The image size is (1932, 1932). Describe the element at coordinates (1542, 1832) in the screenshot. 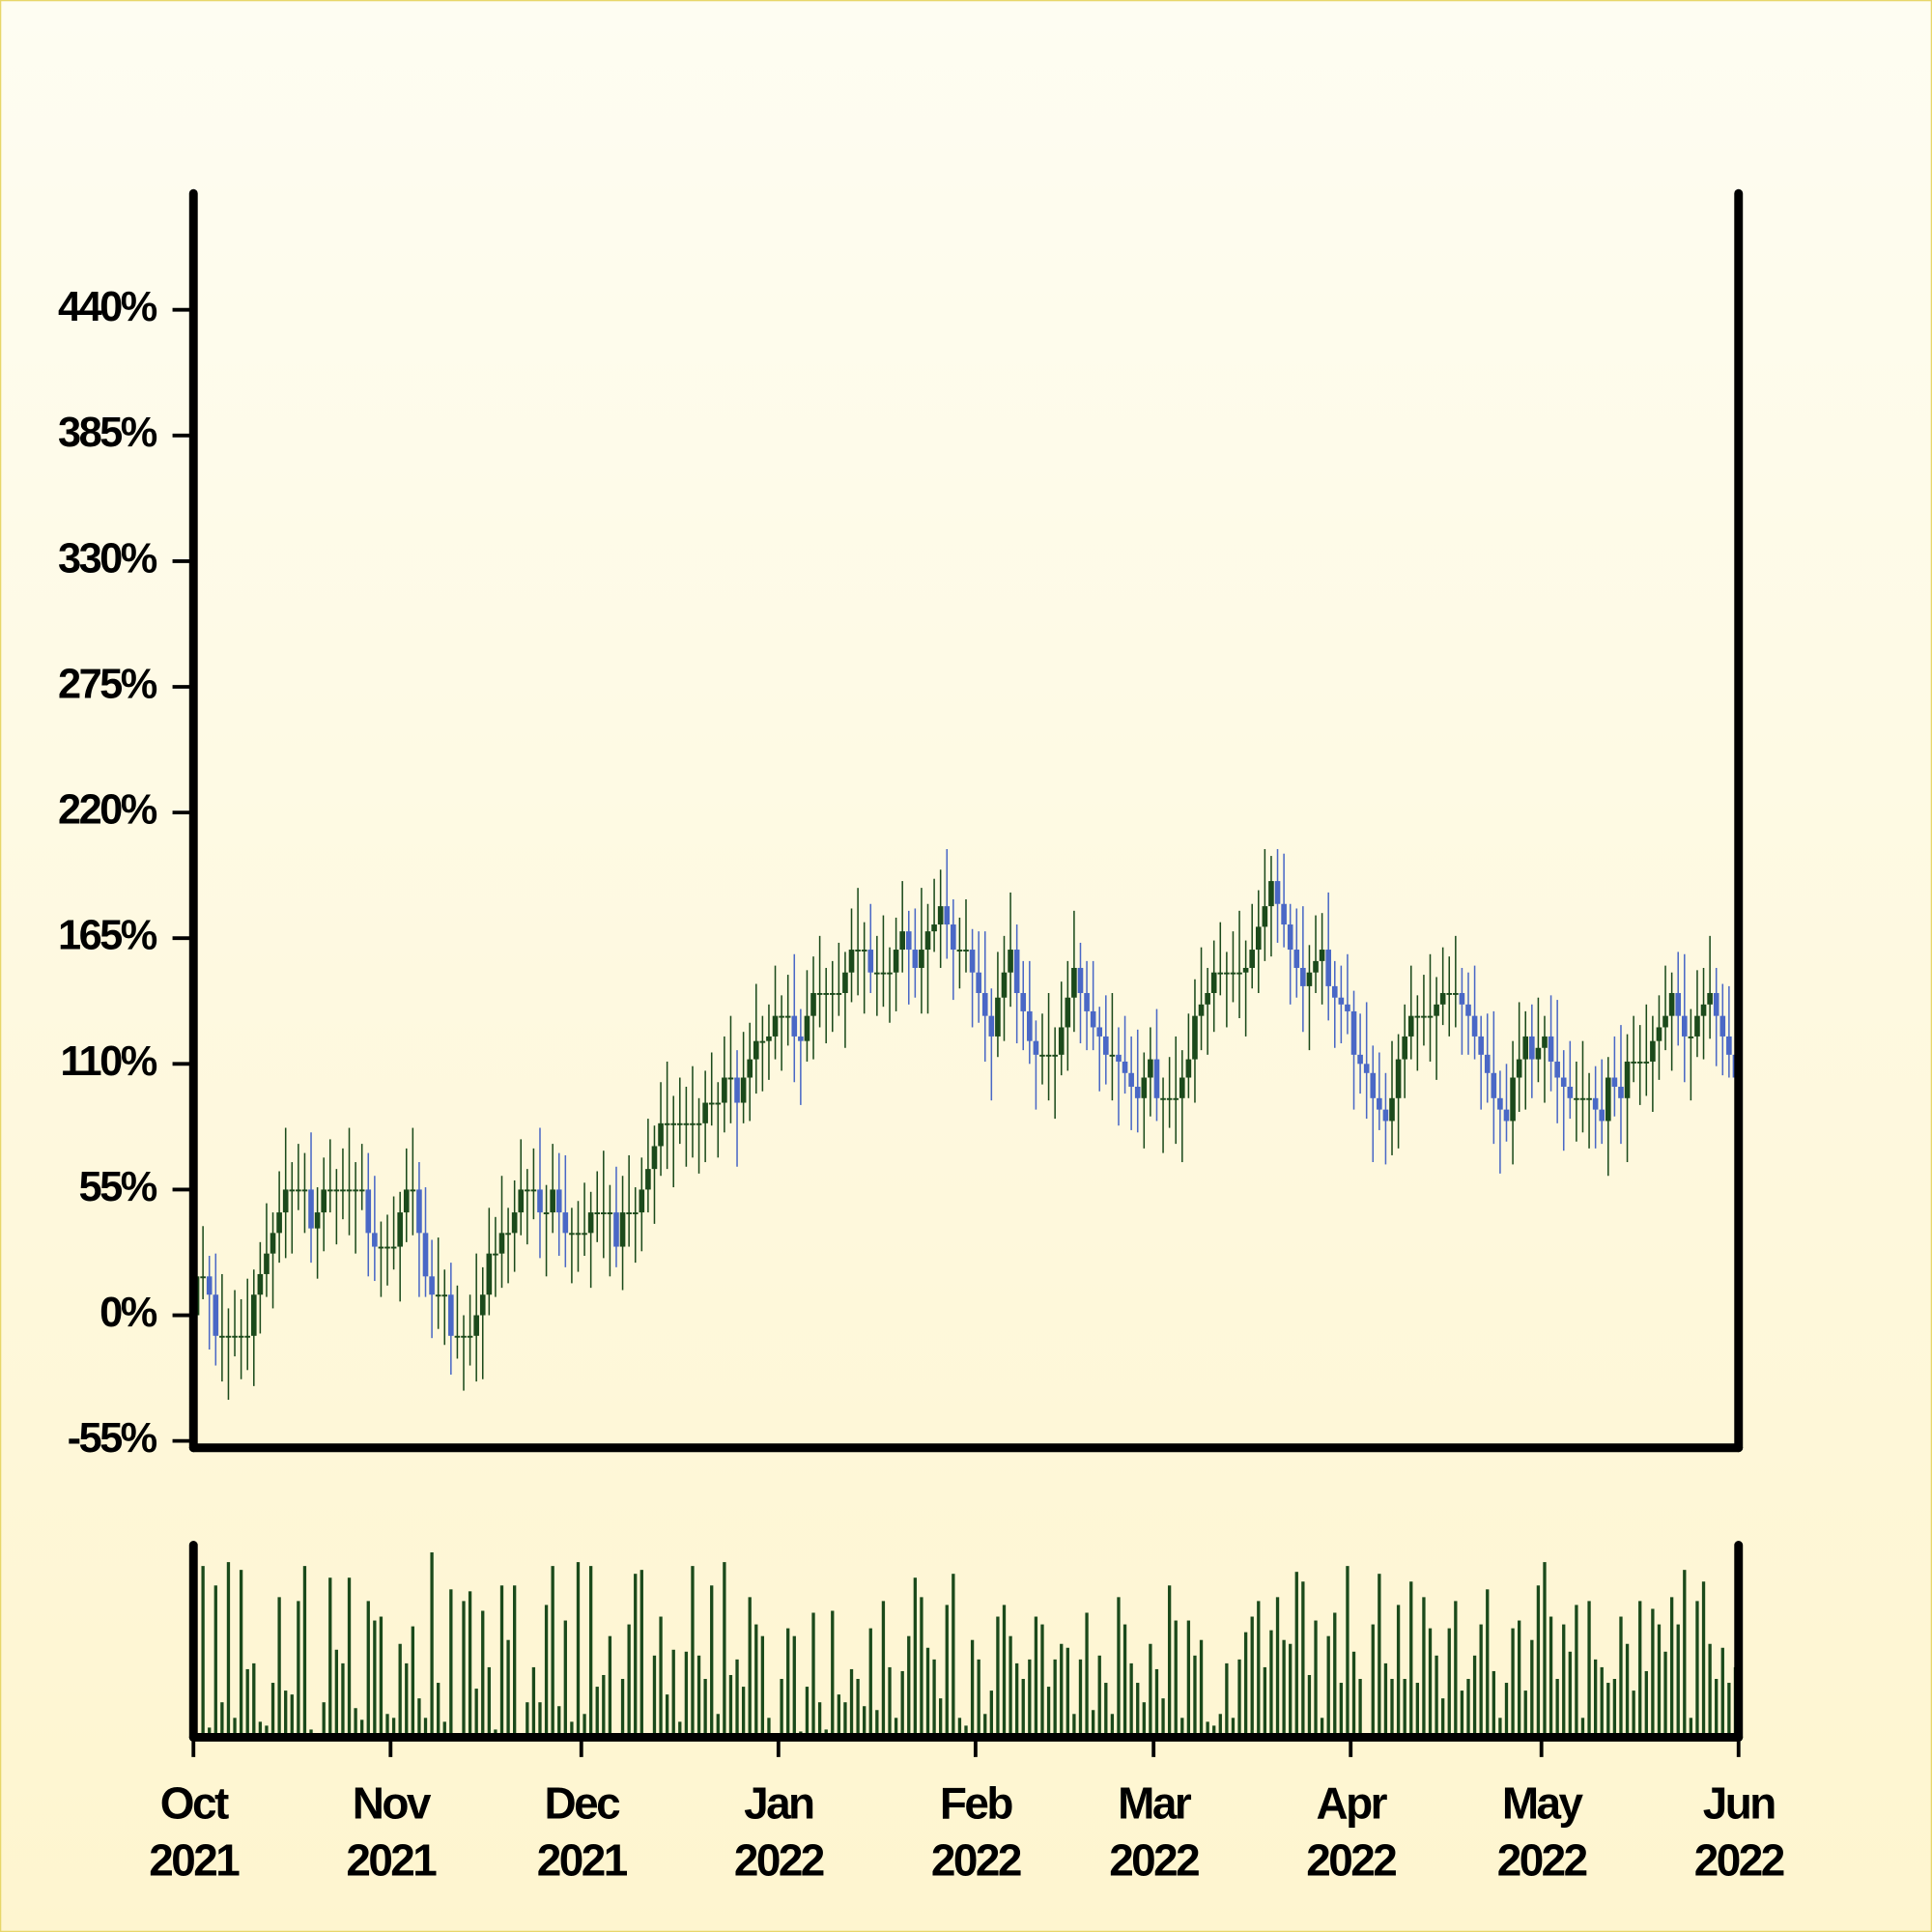

I see `x-tick-label: May 2022` at that location.